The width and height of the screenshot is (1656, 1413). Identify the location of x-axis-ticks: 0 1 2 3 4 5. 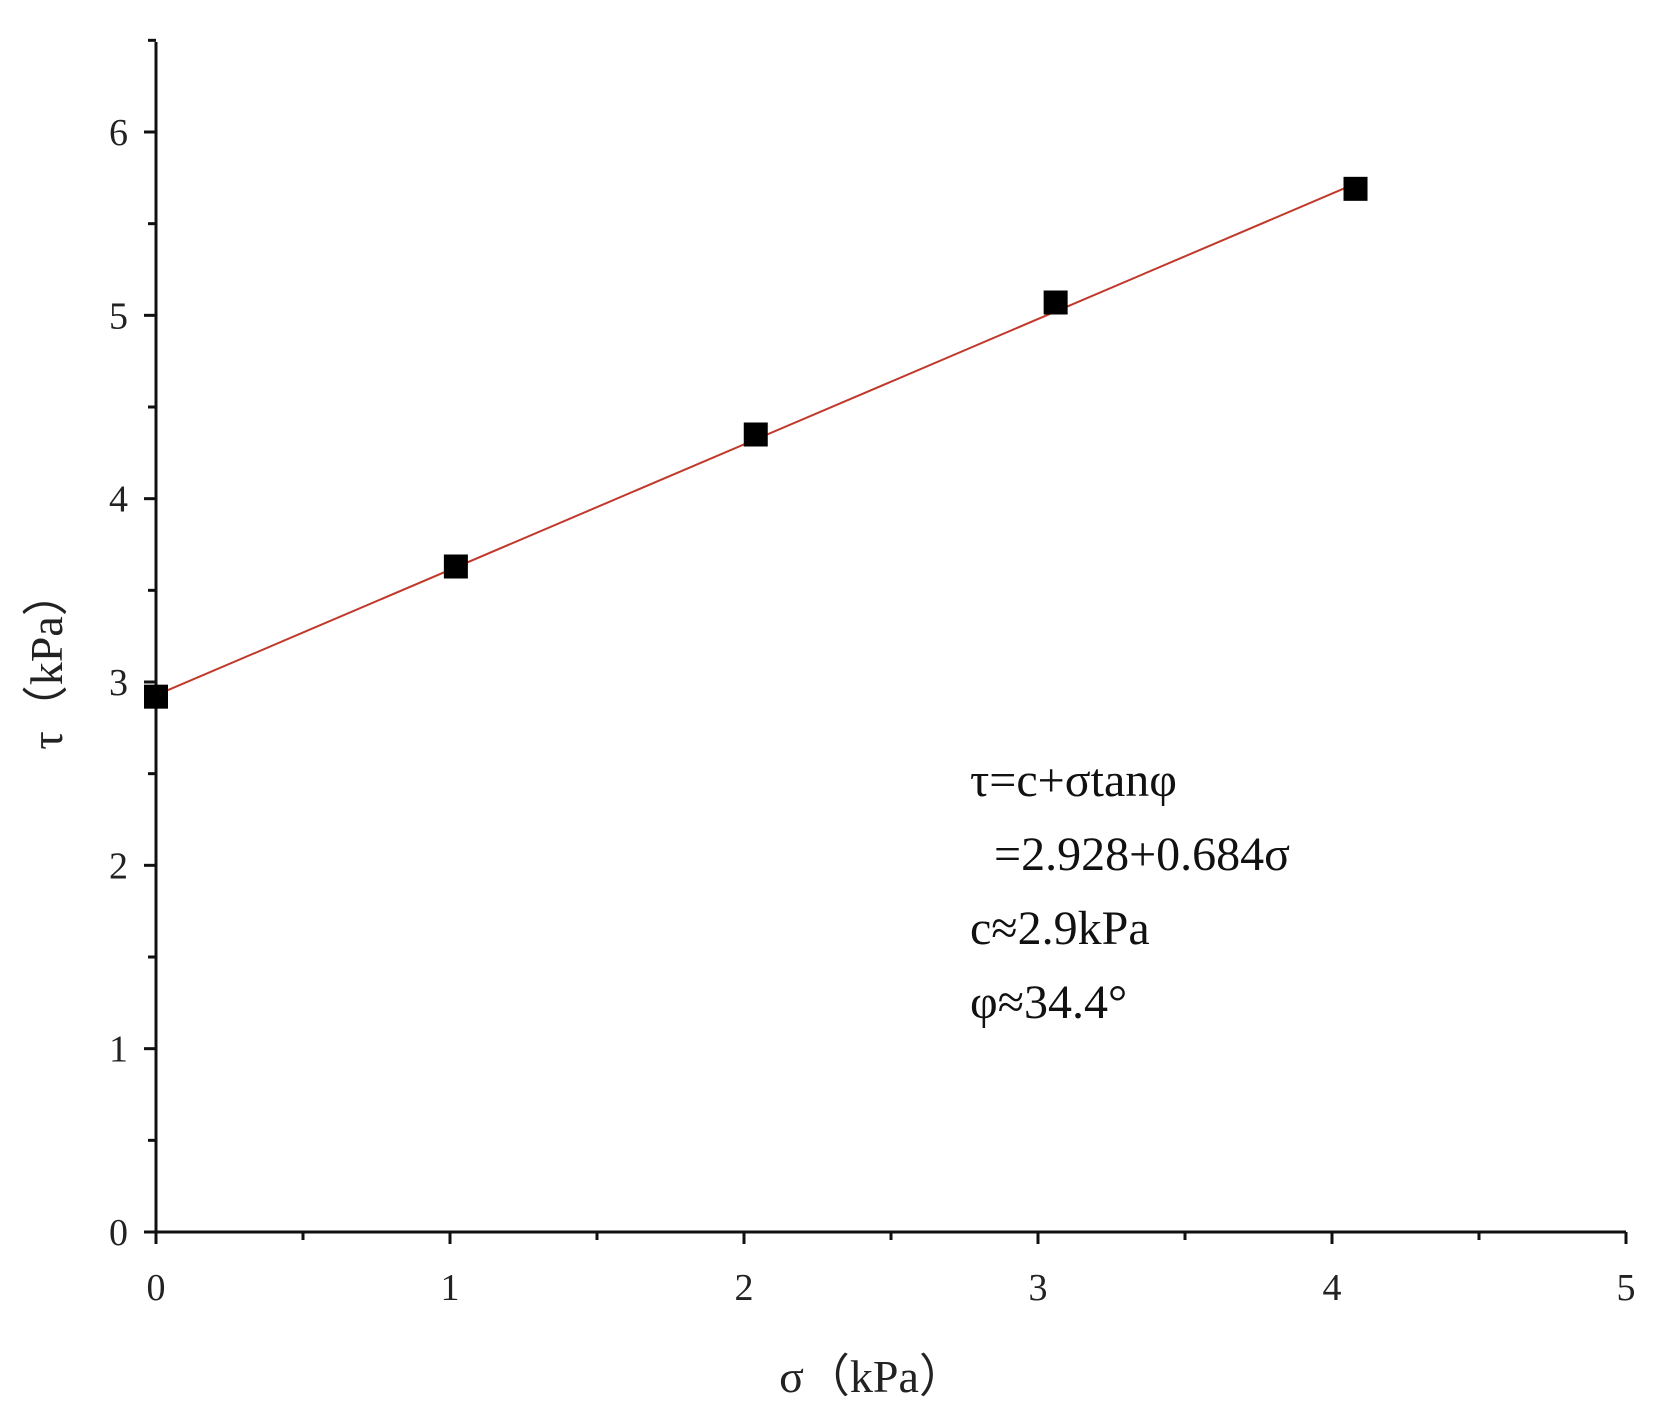
(891, 1270).